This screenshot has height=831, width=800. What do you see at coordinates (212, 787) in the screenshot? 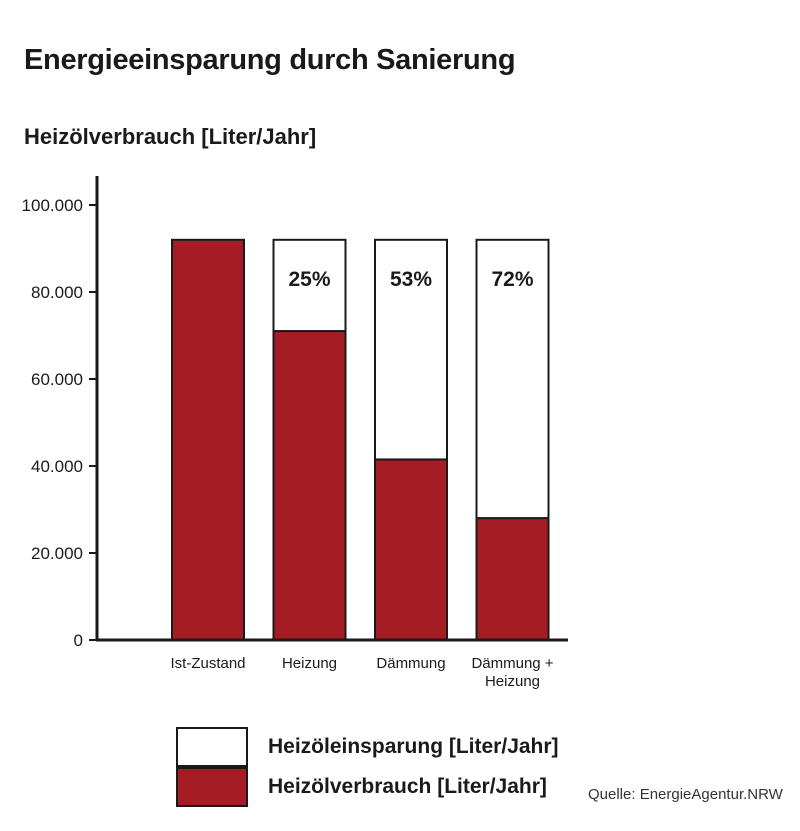
I see `legend-swatch-consumption` at bounding box center [212, 787].